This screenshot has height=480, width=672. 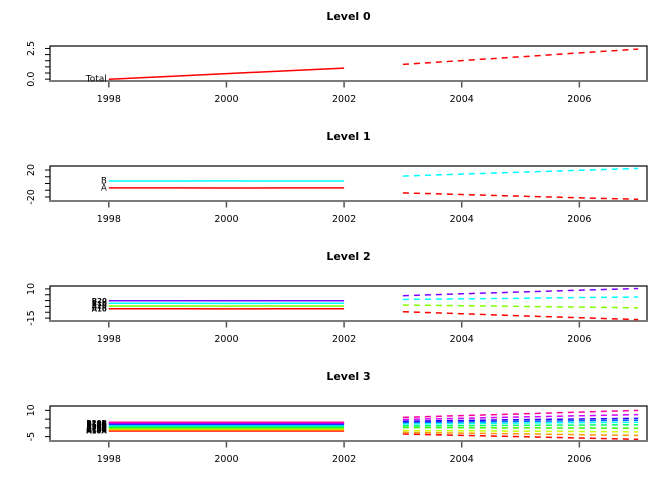 I want to click on y-tick-label: -20, so click(x=31, y=197).